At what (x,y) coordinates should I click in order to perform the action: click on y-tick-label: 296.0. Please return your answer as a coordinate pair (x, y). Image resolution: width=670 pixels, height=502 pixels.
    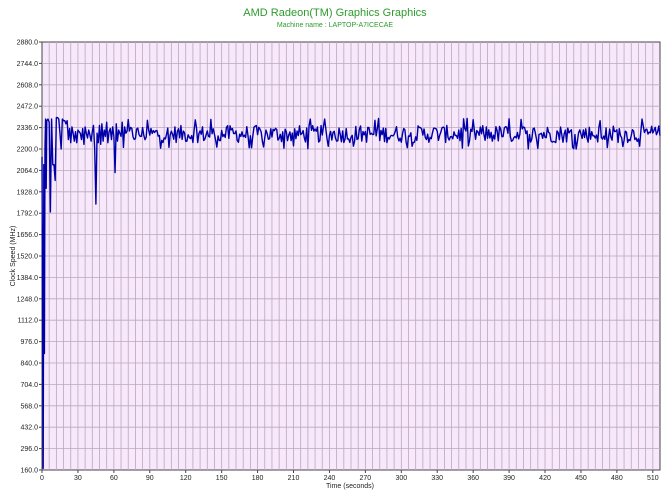
    Looking at the image, I should click on (29, 449).